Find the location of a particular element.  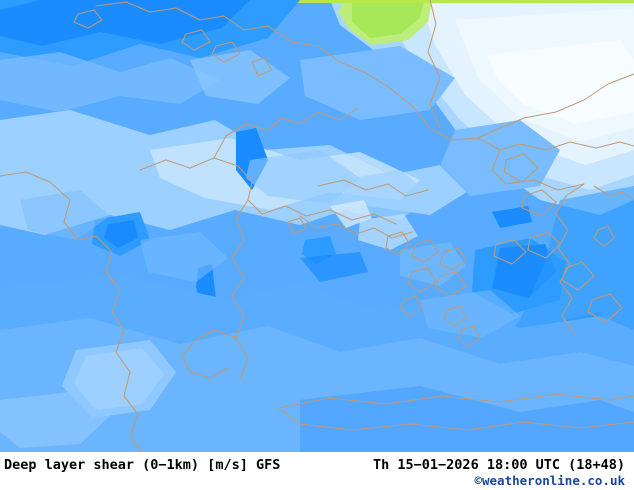

island-lesvos is located at coordinates (521, 168).